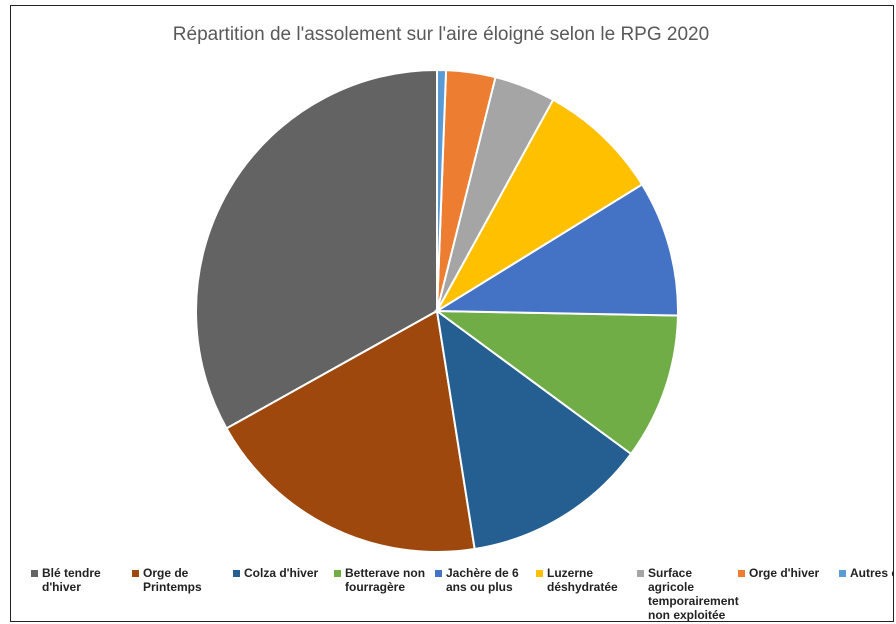 The image size is (896, 624). I want to click on legend-item: Orge de Printemps, so click(182, 593).